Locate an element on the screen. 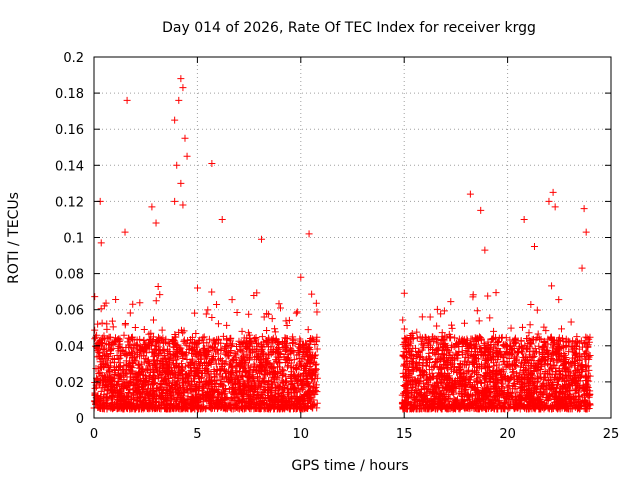 This screenshot has height=480, width=640. y-tick-label: 0.18 is located at coordinates (69, 94).